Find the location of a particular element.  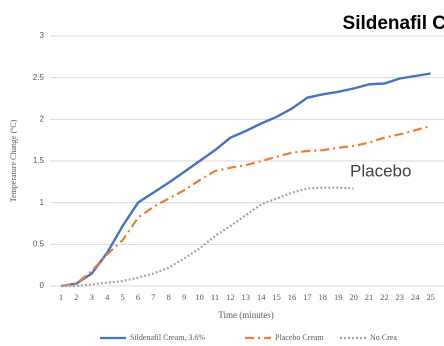

x-tick-label: 13 is located at coordinates (246, 297).